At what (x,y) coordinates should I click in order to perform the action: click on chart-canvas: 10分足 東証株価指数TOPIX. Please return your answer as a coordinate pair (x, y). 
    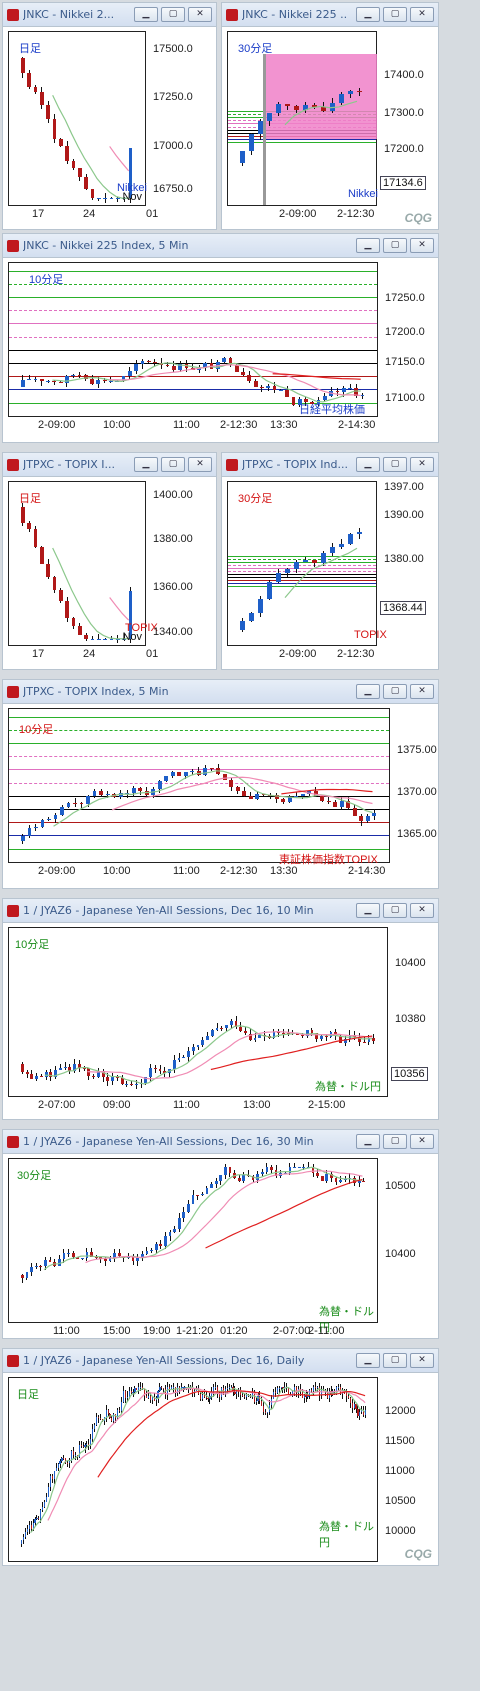
    Looking at the image, I should click on (199, 787).